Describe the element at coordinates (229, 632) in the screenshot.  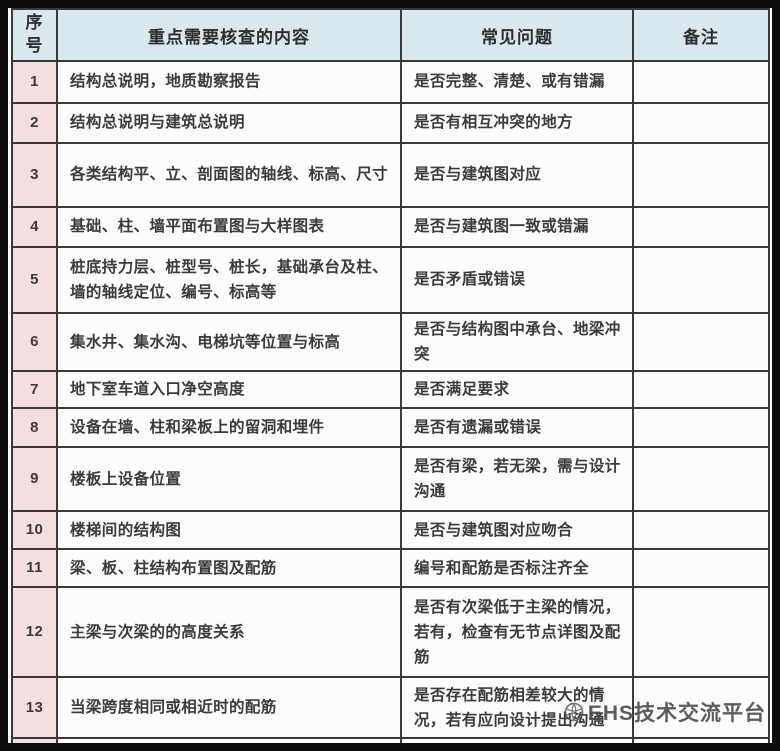
I see `row-content-cell: 主梁与次梁的的高度关系` at that location.